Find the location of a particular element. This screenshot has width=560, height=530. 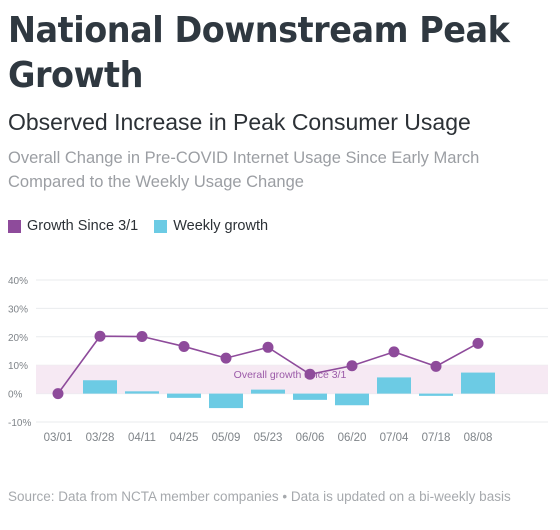

line-layer is located at coordinates (268, 365).